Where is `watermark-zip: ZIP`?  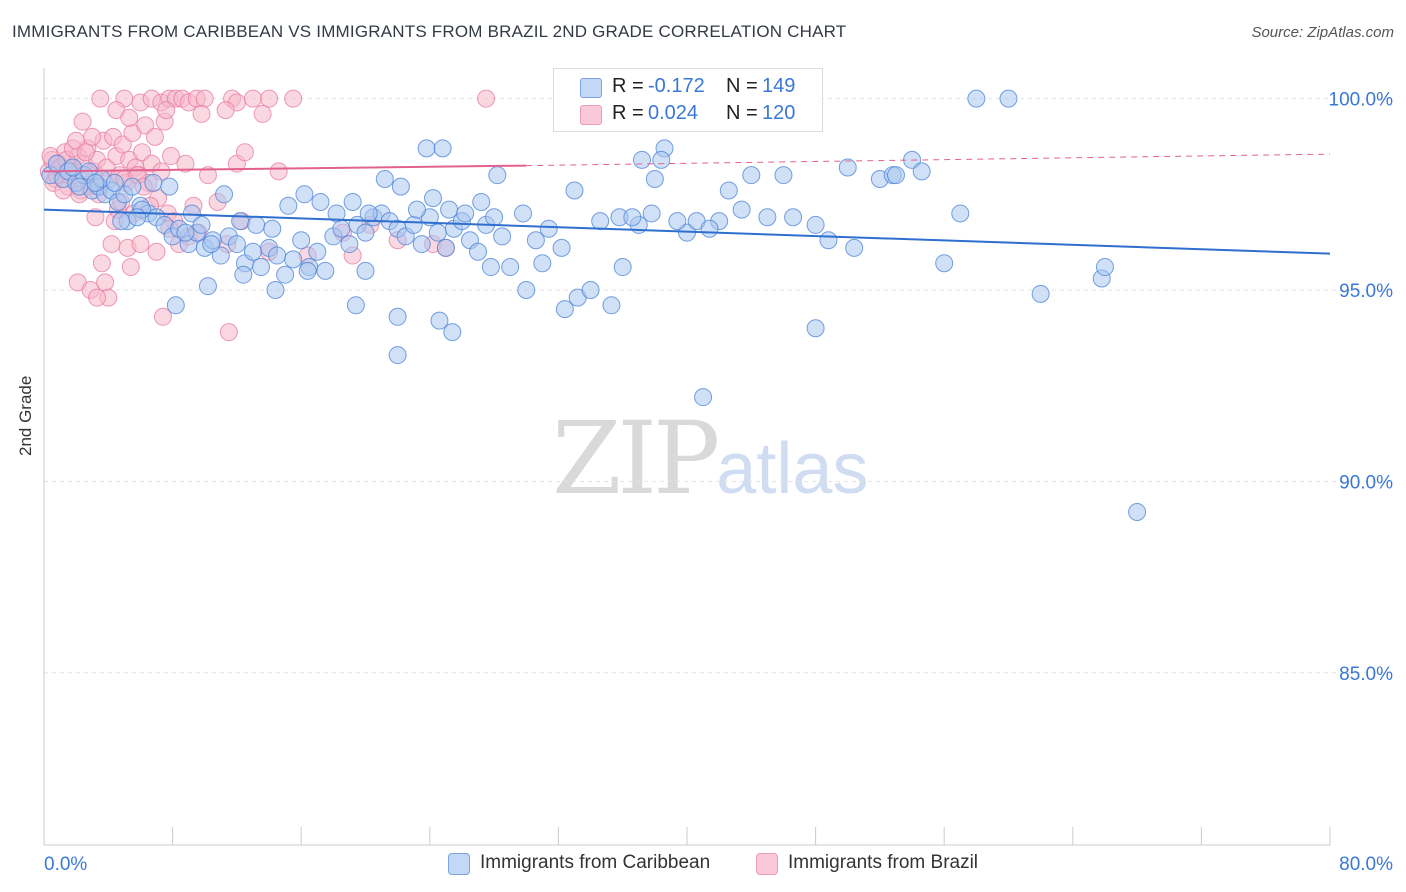 watermark-zip: ZIP is located at coordinates (636, 458).